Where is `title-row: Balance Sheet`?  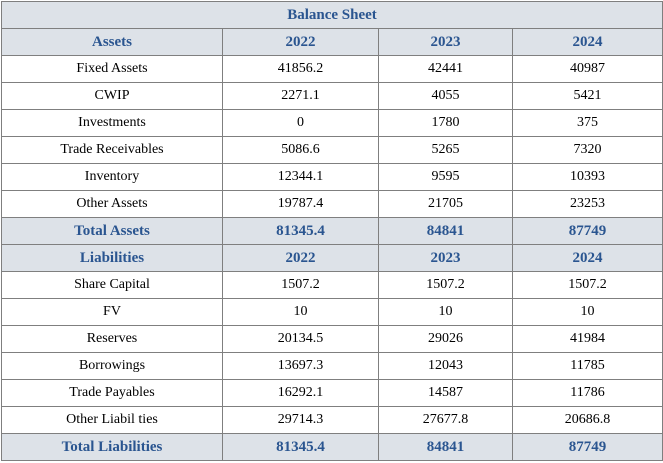 title-row: Balance Sheet is located at coordinates (331, 15).